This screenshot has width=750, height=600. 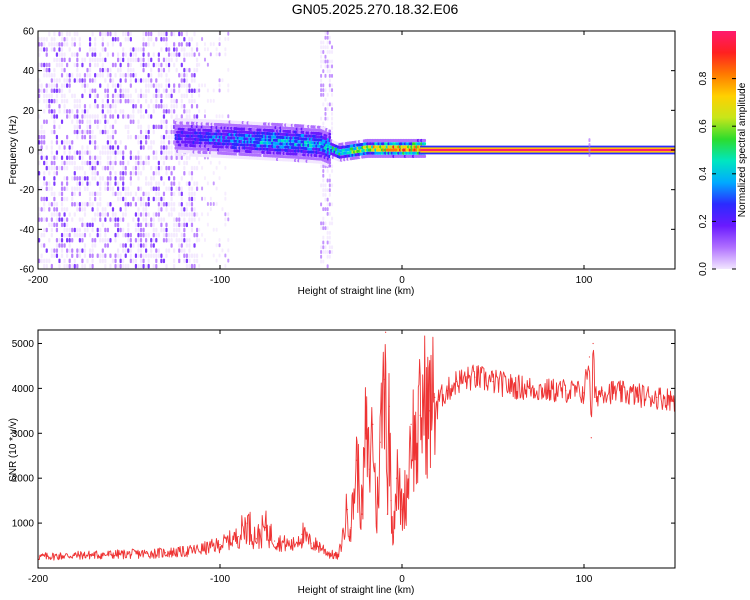 I want to click on colorbar-tick-label: 0.8, so click(x=703, y=78).